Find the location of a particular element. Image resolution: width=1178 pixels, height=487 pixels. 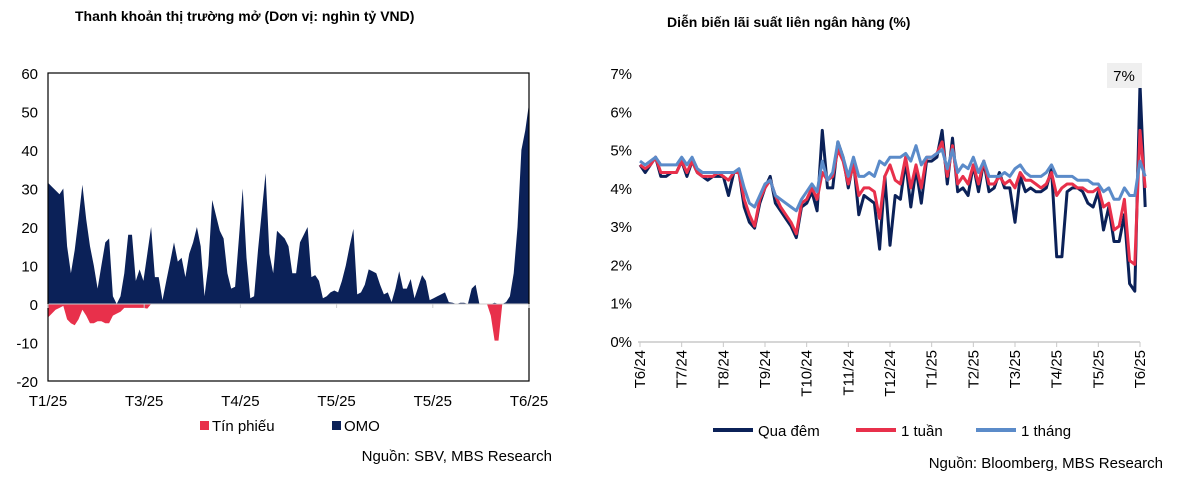

y-tick-label: 7% is located at coordinates (621, 74).